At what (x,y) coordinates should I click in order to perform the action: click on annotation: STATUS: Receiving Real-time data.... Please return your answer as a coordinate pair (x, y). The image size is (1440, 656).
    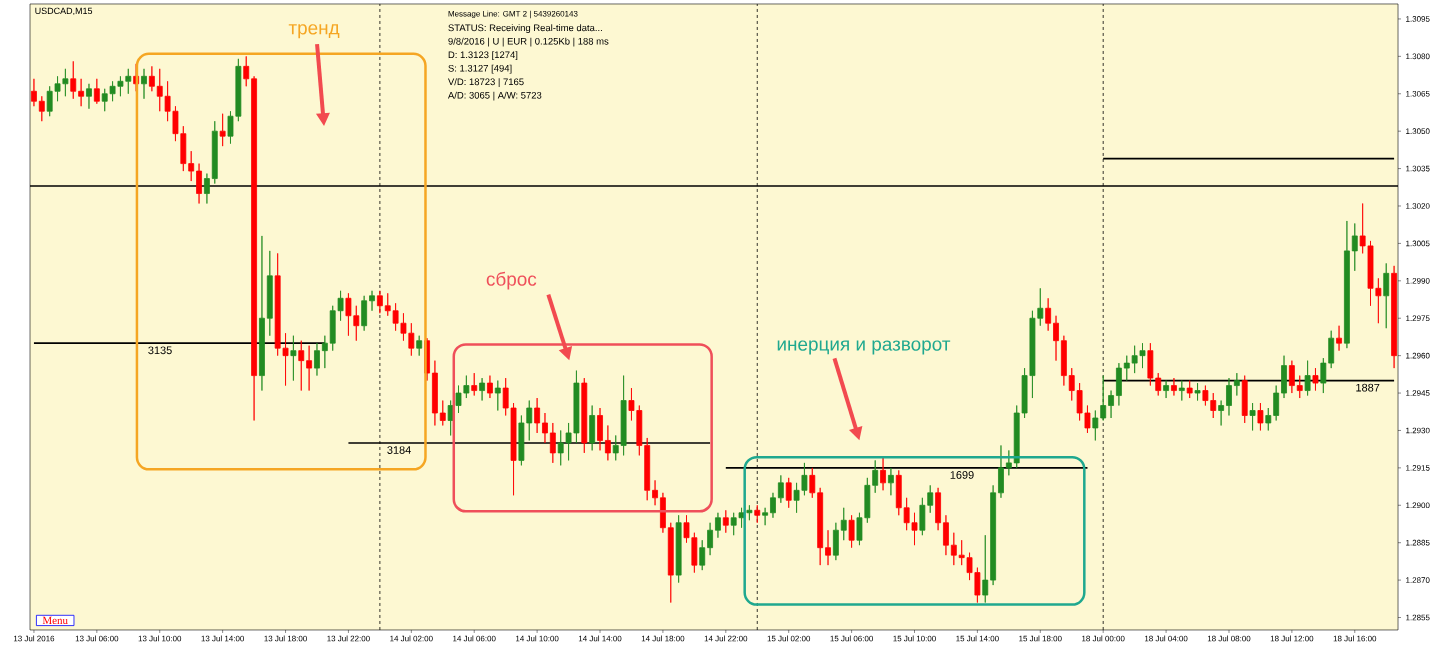
    Looking at the image, I should click on (525, 29).